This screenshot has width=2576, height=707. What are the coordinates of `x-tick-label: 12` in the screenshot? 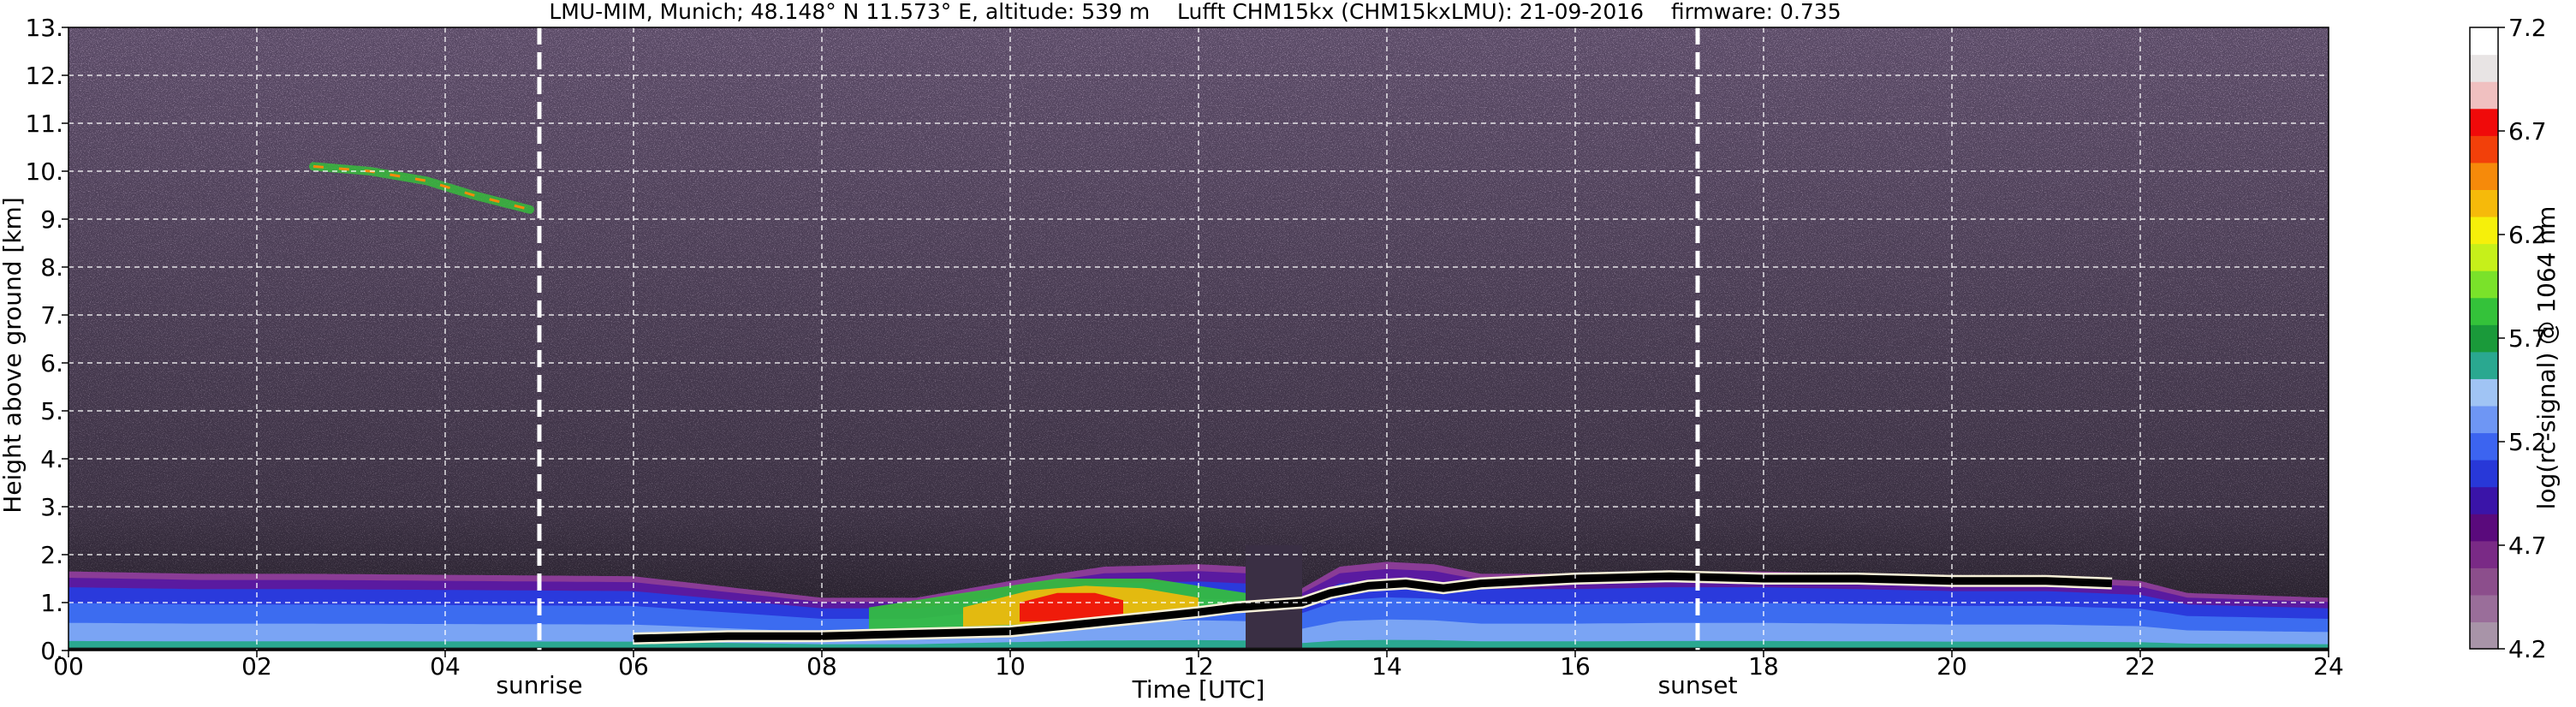 It's located at (1198, 666).